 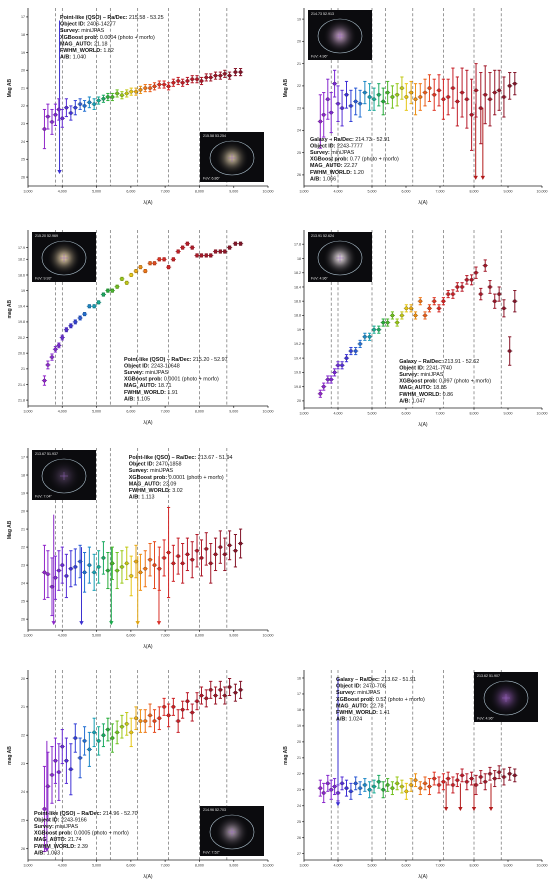 I want to click on info-key: Galaxy – Ra/Dec:, so click(x=332, y=140).